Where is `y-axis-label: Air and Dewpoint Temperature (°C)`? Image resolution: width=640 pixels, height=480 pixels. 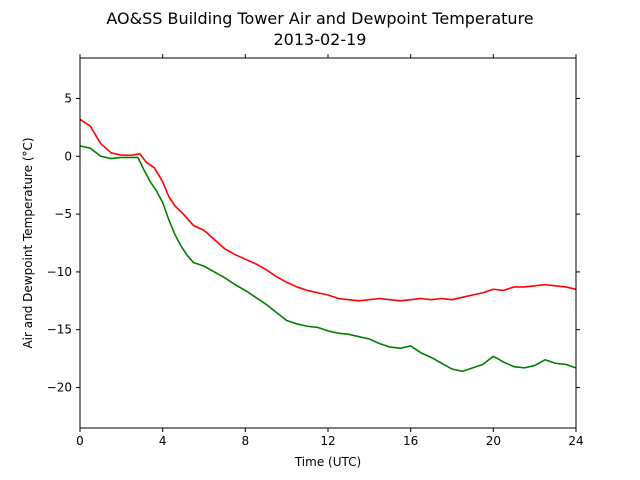
y-axis-label: Air and Dewpoint Temperature (°C) is located at coordinates (28, 242).